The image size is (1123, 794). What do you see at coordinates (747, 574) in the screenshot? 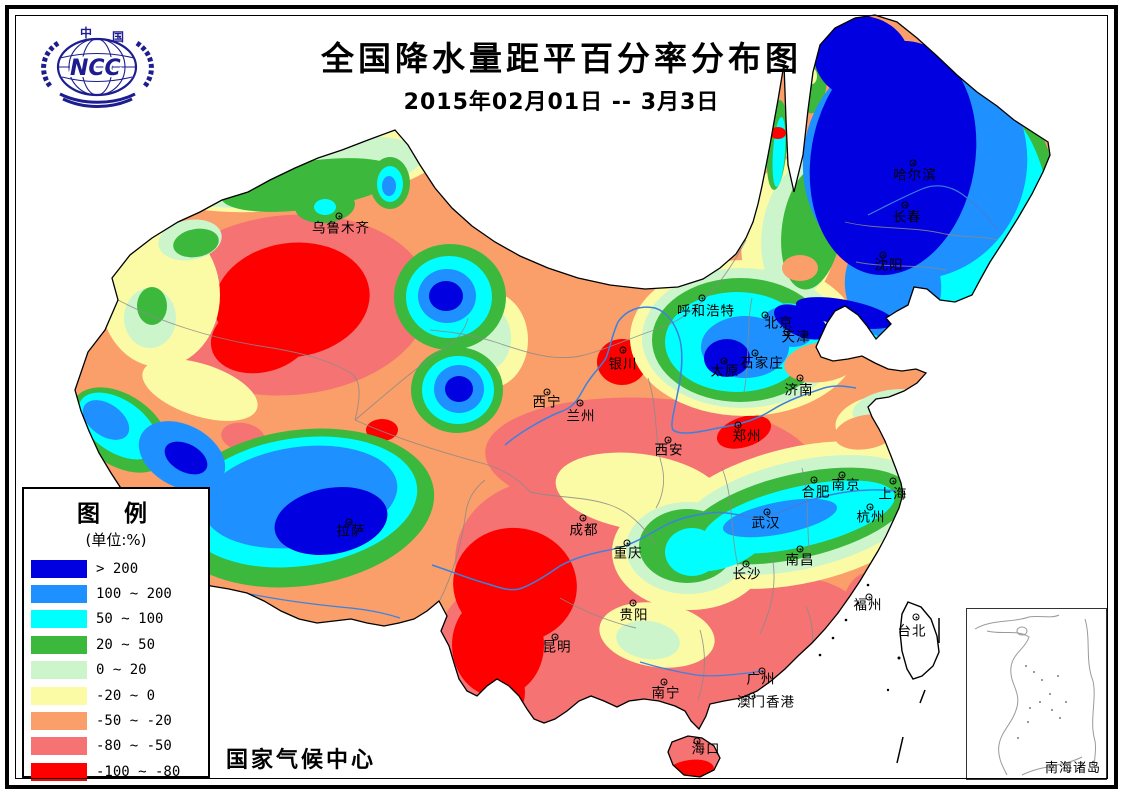
I see `city-label: 长沙` at bounding box center [747, 574].